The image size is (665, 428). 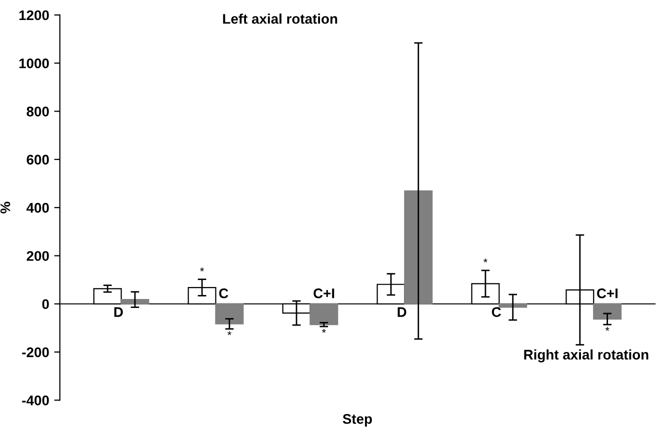 What do you see at coordinates (5, 208) in the screenshot?
I see `y-axis-title: %` at bounding box center [5, 208].